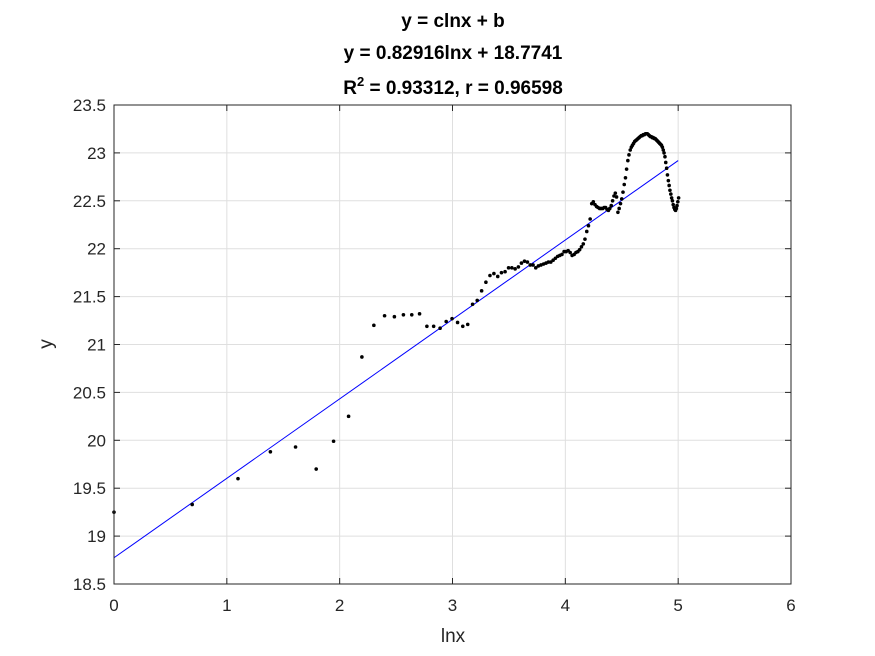  Describe the element at coordinates (89, 105) in the screenshot. I see `y-tick-label: 23.5` at that location.